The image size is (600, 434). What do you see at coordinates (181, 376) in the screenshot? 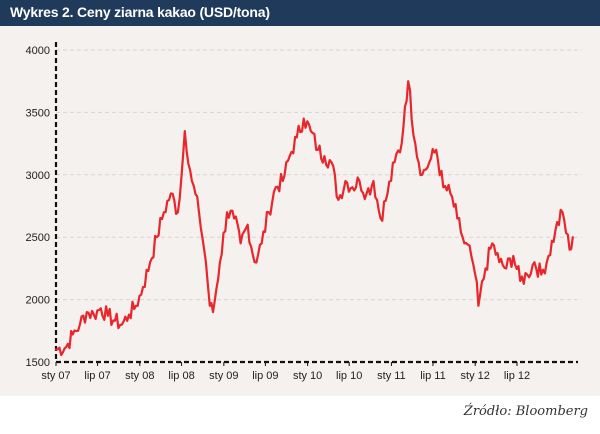
I see `x-tick-label: lip 08` at bounding box center [181, 376].